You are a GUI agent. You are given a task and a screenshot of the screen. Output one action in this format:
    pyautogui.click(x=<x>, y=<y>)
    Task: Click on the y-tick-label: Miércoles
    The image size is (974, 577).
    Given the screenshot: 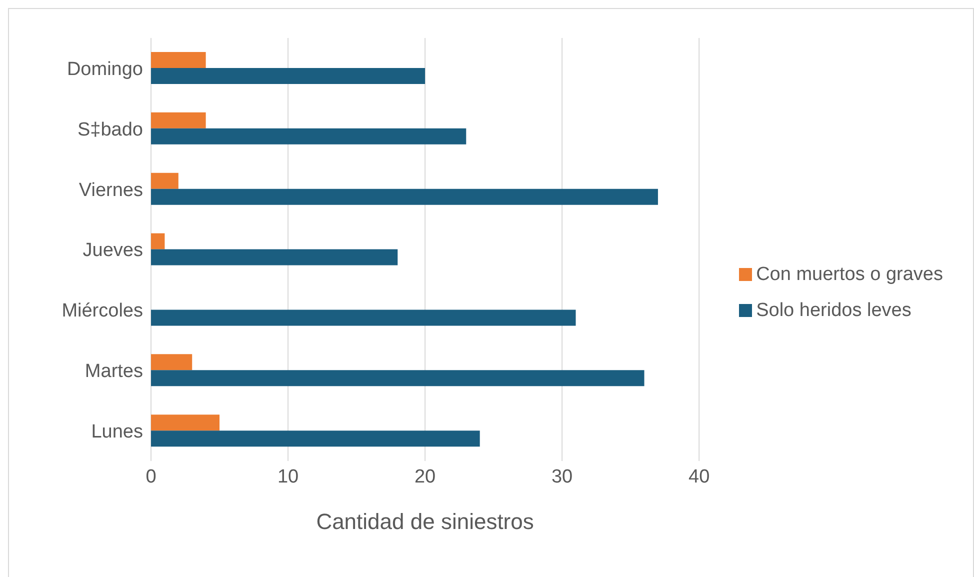 What is the action you would take?
    pyautogui.click(x=102, y=311)
    